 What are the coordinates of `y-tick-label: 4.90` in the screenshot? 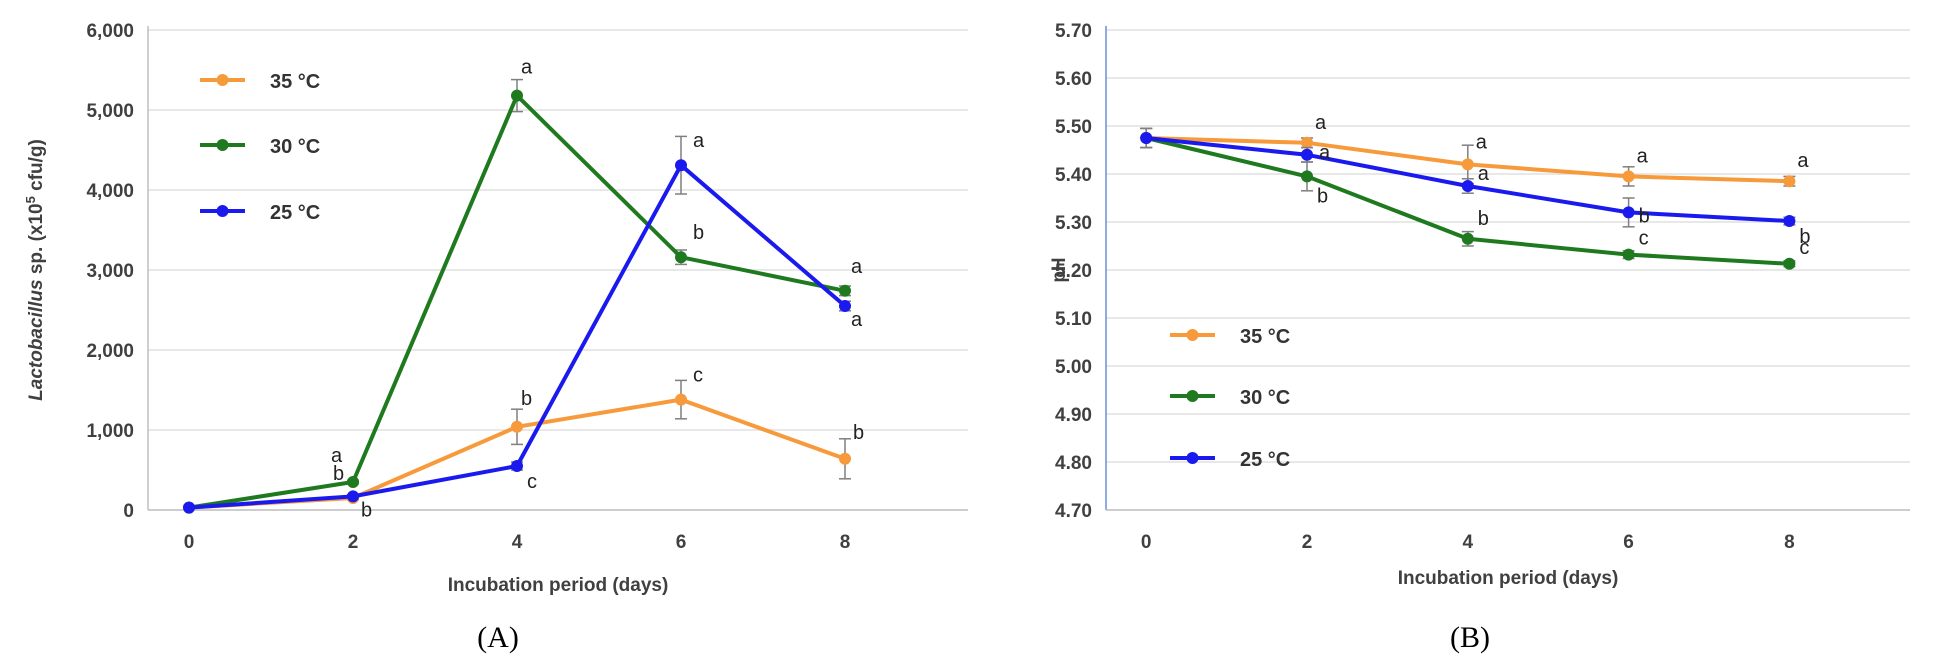 It's located at (1073, 415).